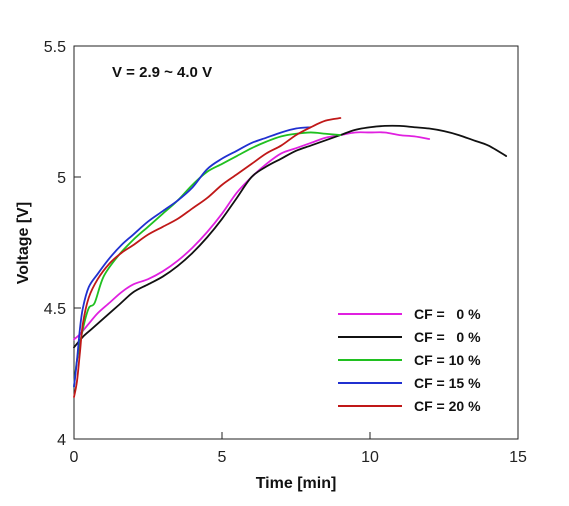  Describe the element at coordinates (222, 457) in the screenshot. I see `x-tick-label: 5` at that location.